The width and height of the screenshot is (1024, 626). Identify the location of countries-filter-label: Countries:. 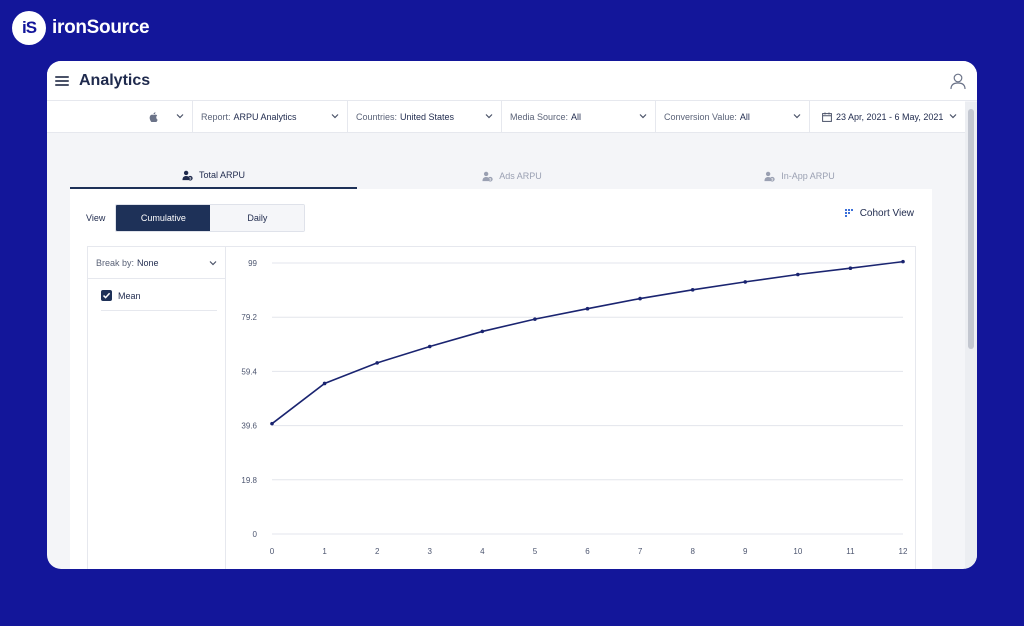
(377, 116).